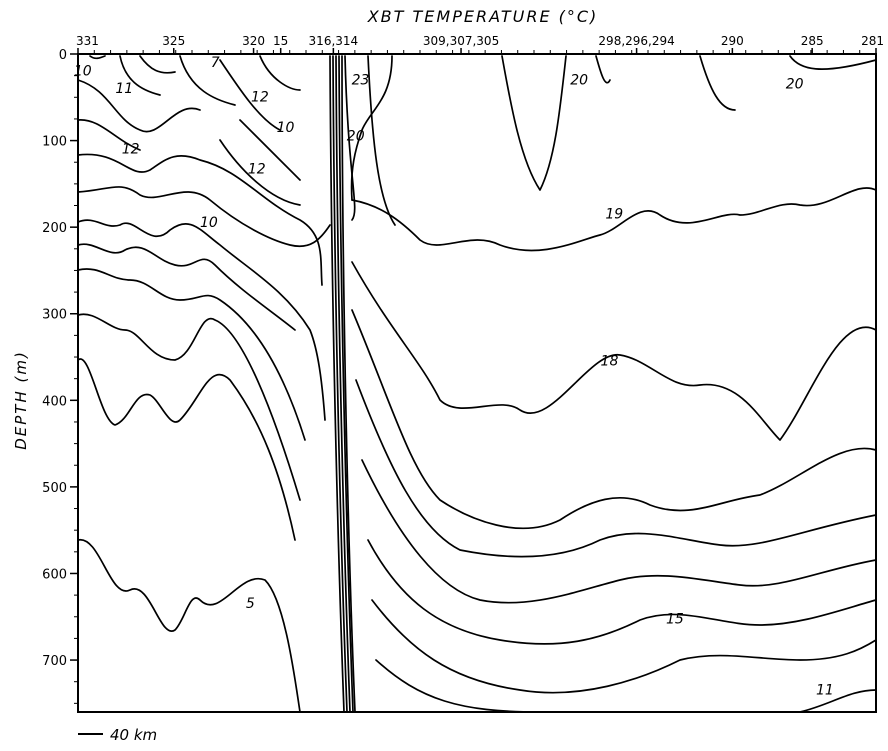 Image resolution: width=888 pixels, height=751 pixels. What do you see at coordinates (732, 41) in the screenshot?
I see `top-tick-label-7: 290` at bounding box center [732, 41].